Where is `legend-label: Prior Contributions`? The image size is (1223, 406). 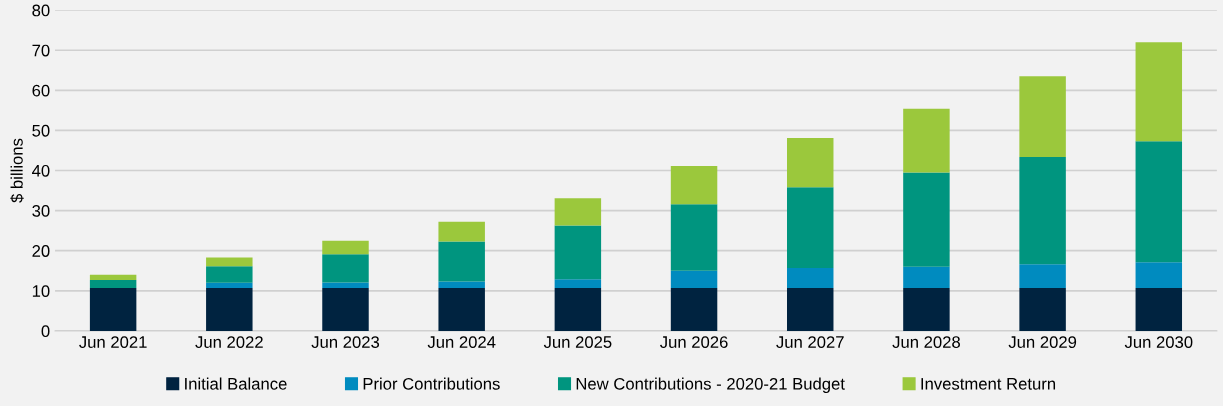
legend-label: Prior Contributions is located at coordinates (431, 383).